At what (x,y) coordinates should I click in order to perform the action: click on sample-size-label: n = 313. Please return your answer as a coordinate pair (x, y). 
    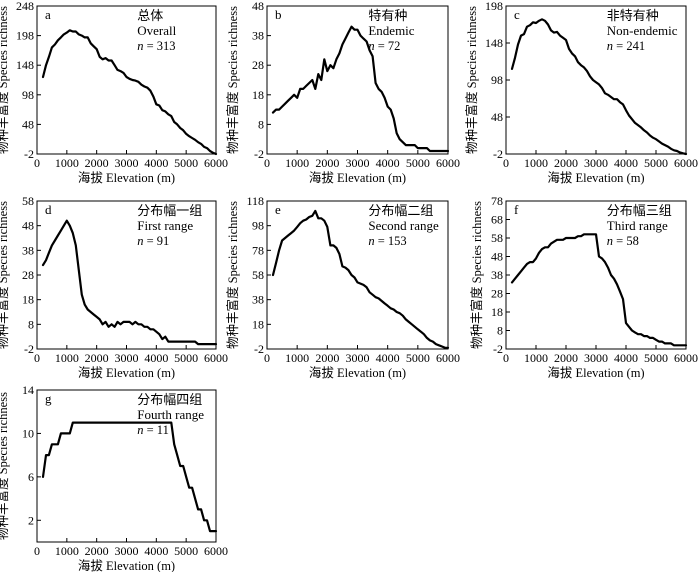
    Looking at the image, I should click on (156, 46).